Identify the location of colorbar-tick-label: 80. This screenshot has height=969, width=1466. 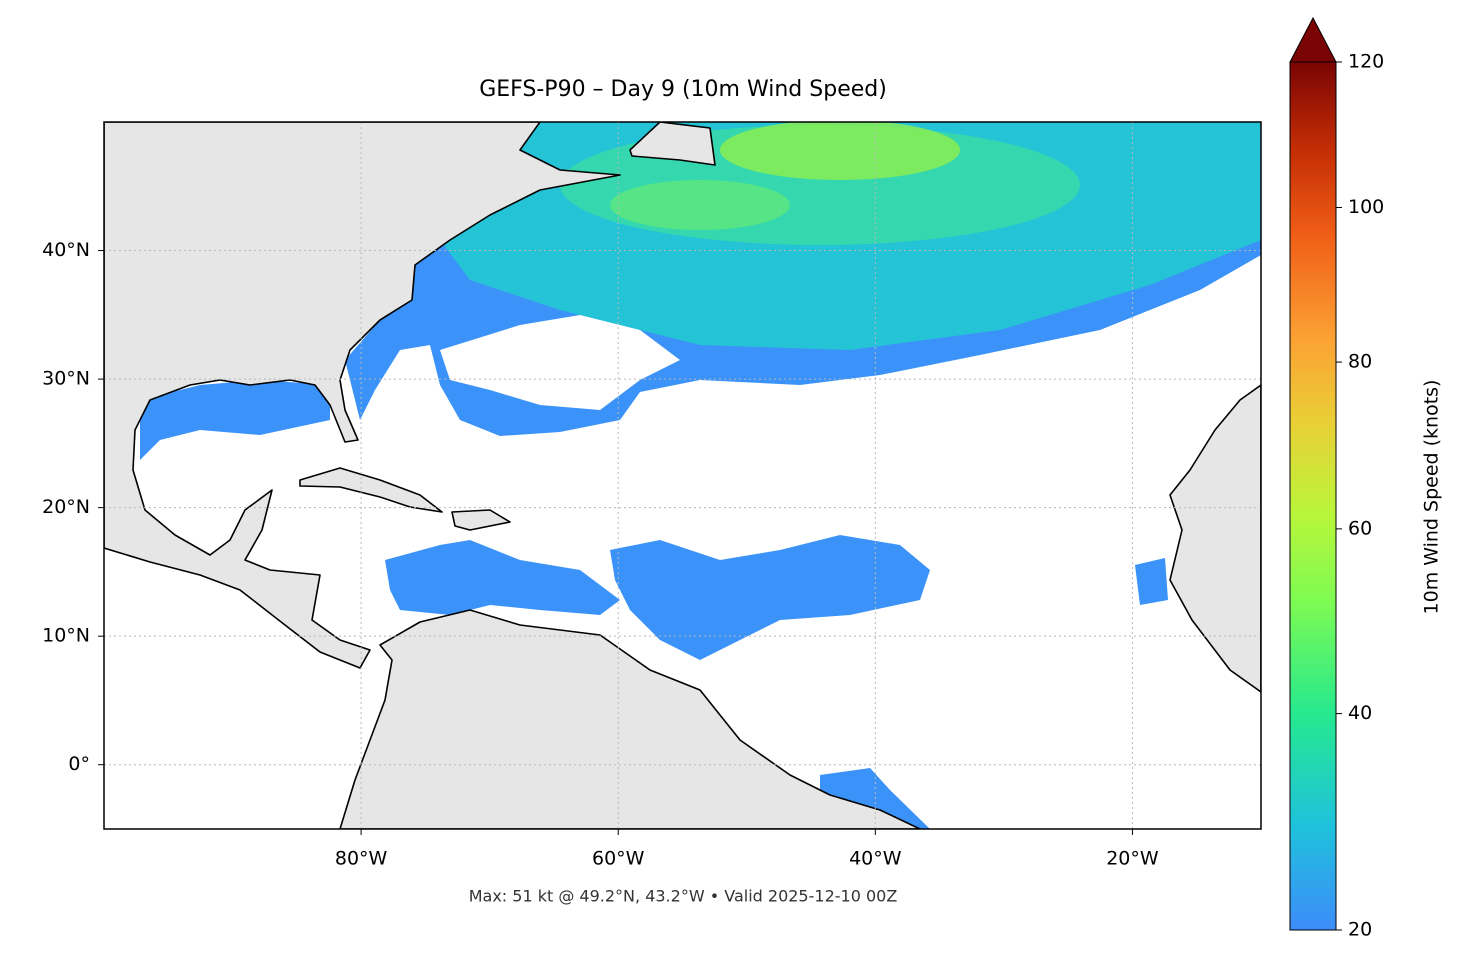
(1360, 362).